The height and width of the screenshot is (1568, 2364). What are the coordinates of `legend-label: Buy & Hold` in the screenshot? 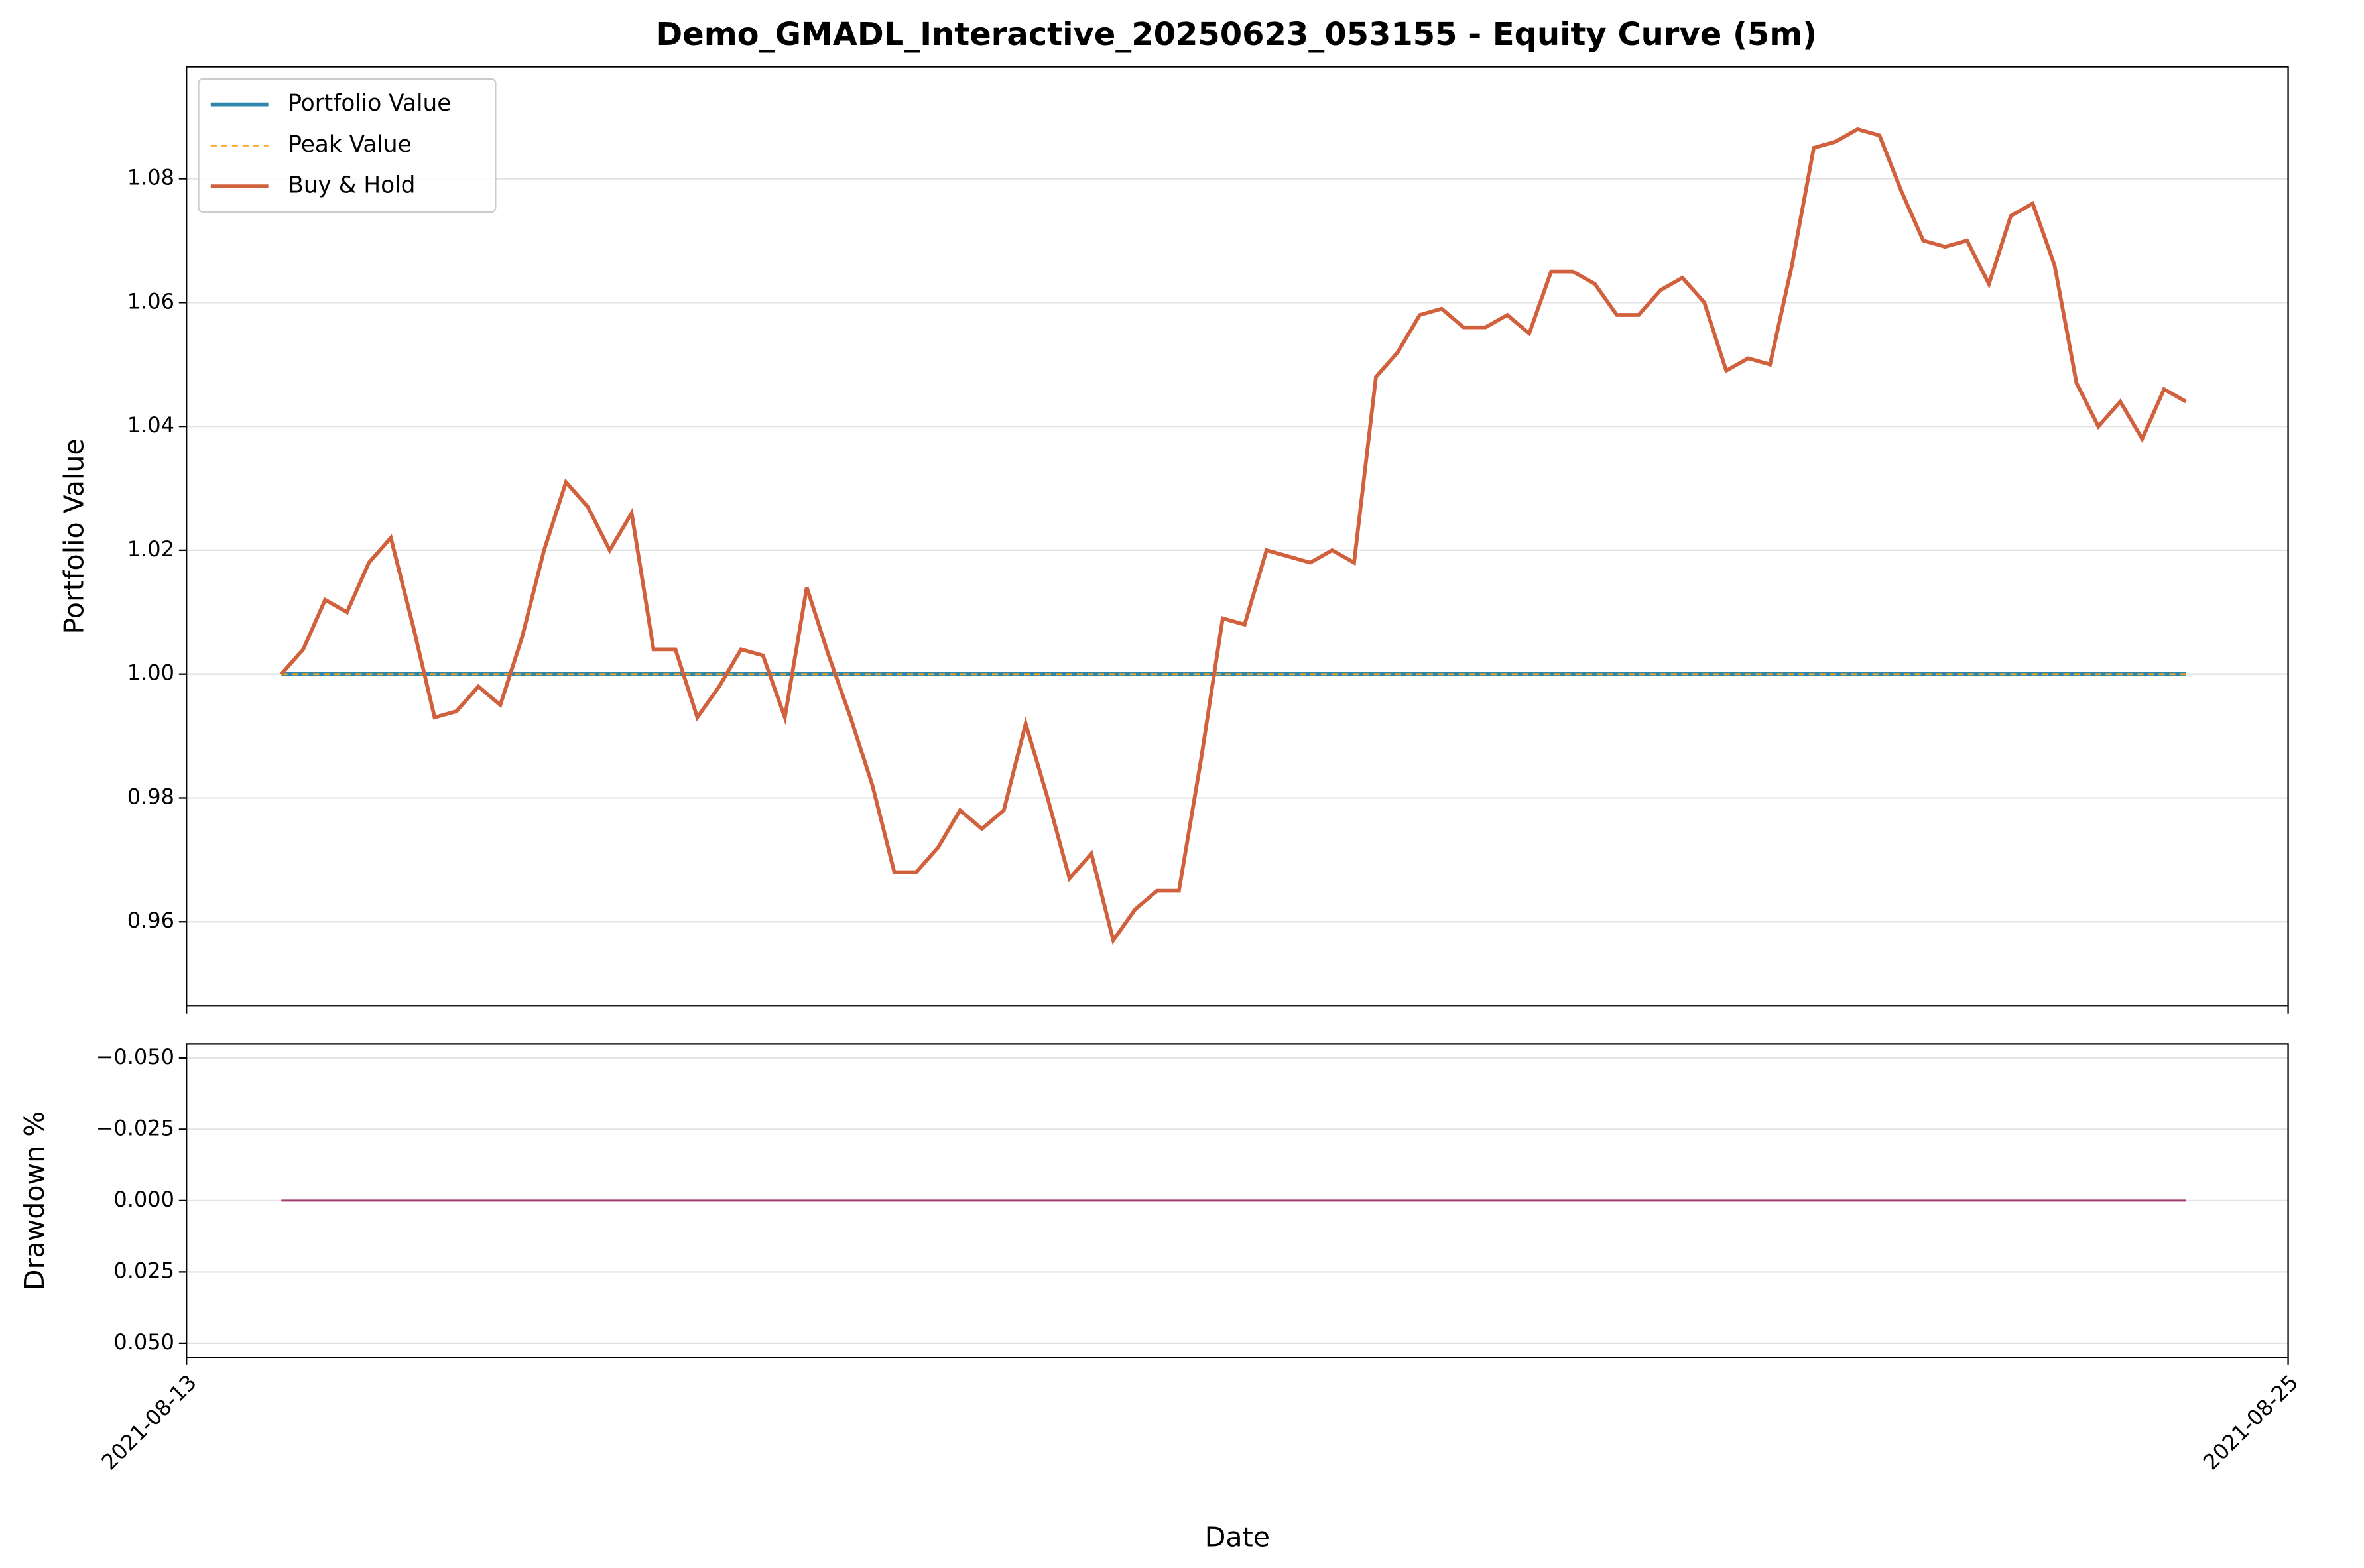 It's located at (351, 185).